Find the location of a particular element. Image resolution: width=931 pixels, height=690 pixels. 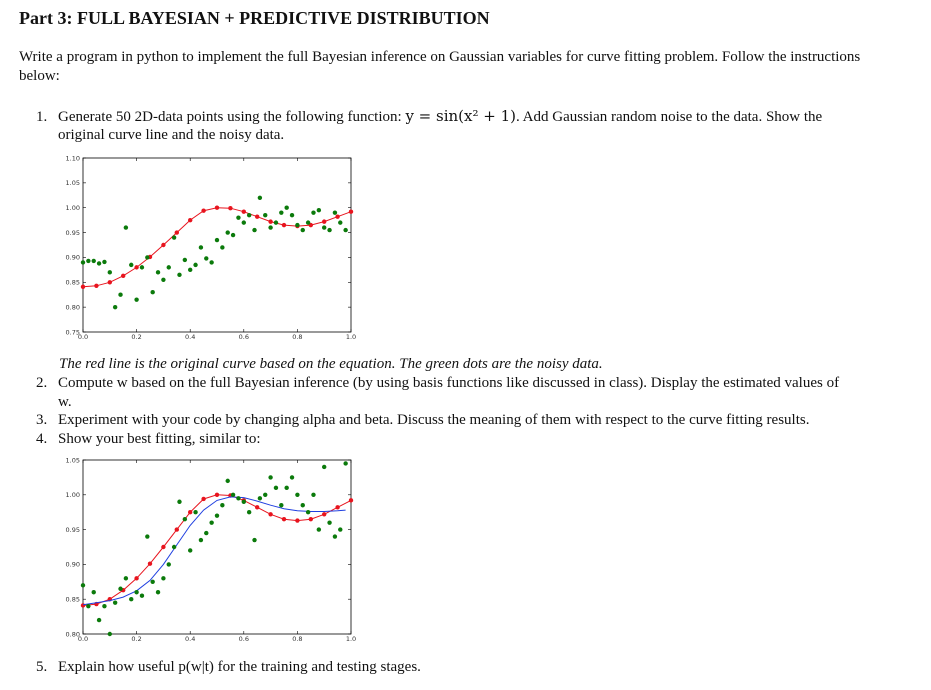

x-tick-label: 0.6 is located at coordinates (244, 337).